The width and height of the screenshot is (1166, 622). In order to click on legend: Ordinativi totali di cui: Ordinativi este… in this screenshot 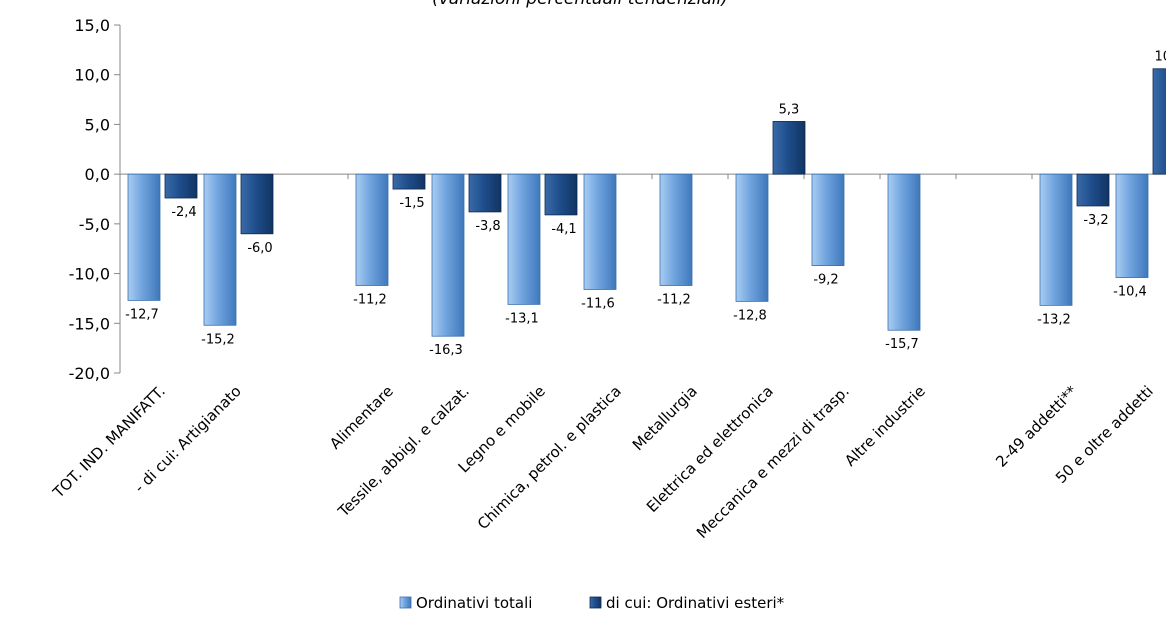, I will do `click(592, 603)`.